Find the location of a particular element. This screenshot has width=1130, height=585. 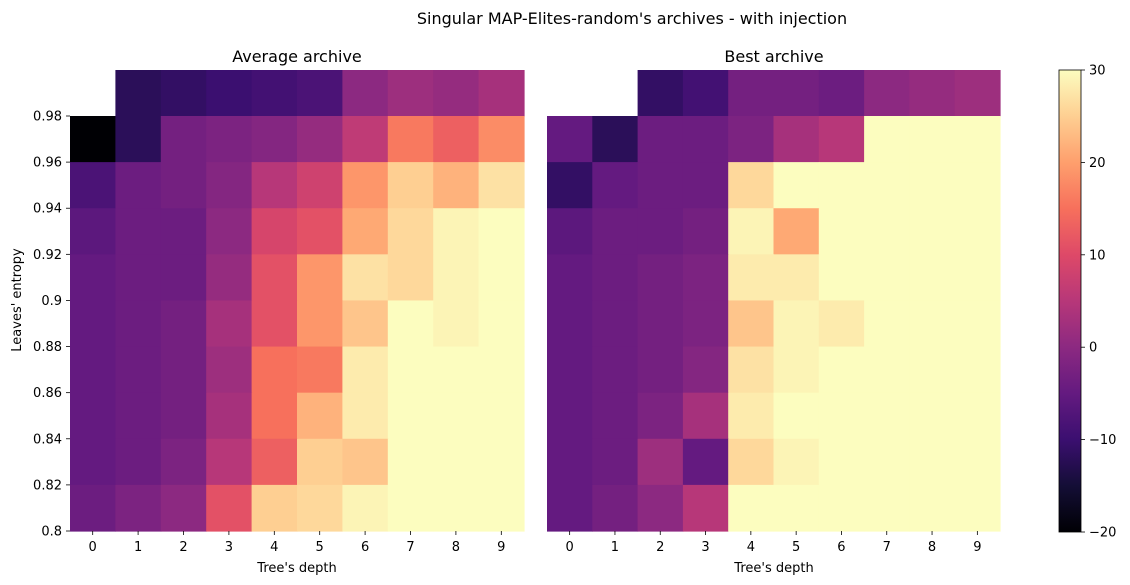

colorbar: −20 −10 0 10 20 30 is located at coordinates (1087, 302).